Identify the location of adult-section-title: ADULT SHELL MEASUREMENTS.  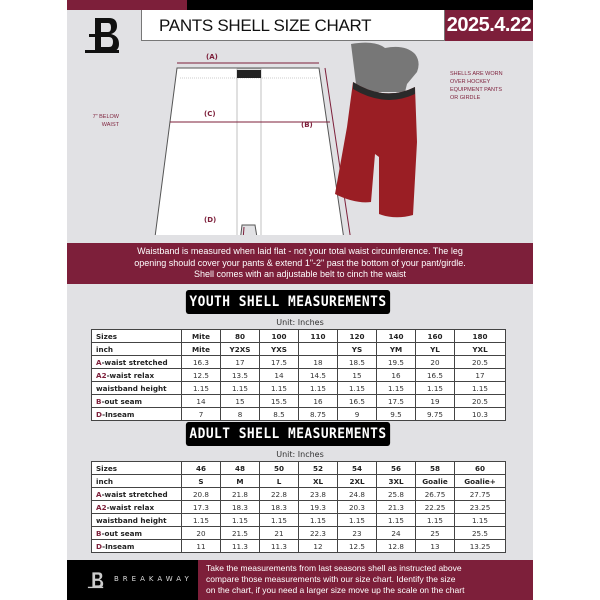
(288, 434).